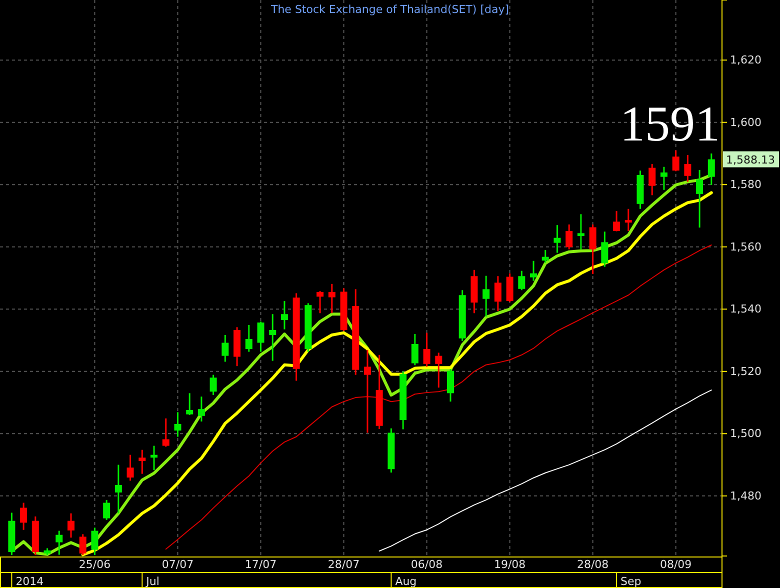 This screenshot has width=780, height=588. What do you see at coordinates (592, 564) in the screenshot?
I see `x-tick-label: 28/08` at bounding box center [592, 564].